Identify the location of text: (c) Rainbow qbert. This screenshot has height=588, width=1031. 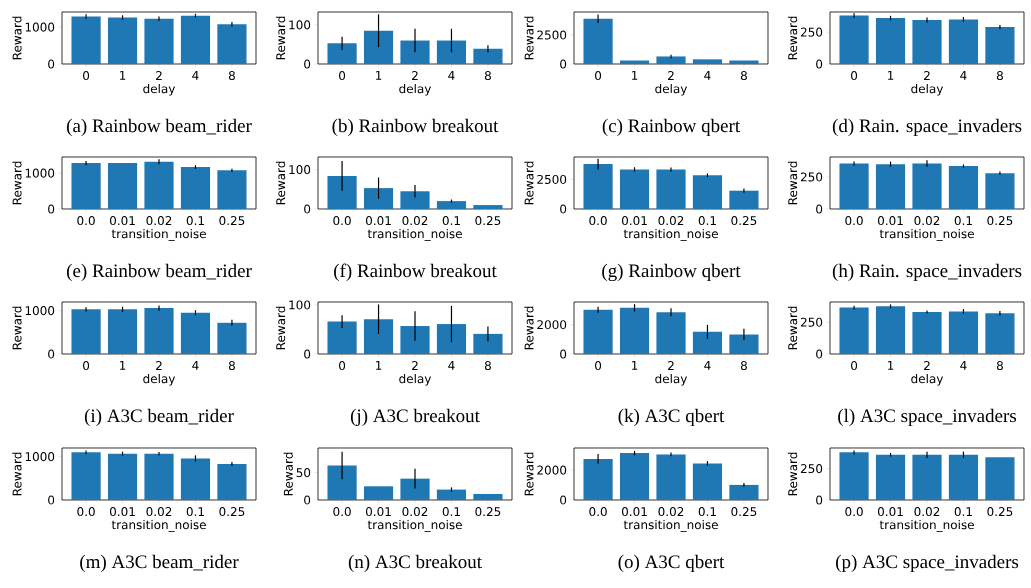
(671, 127).